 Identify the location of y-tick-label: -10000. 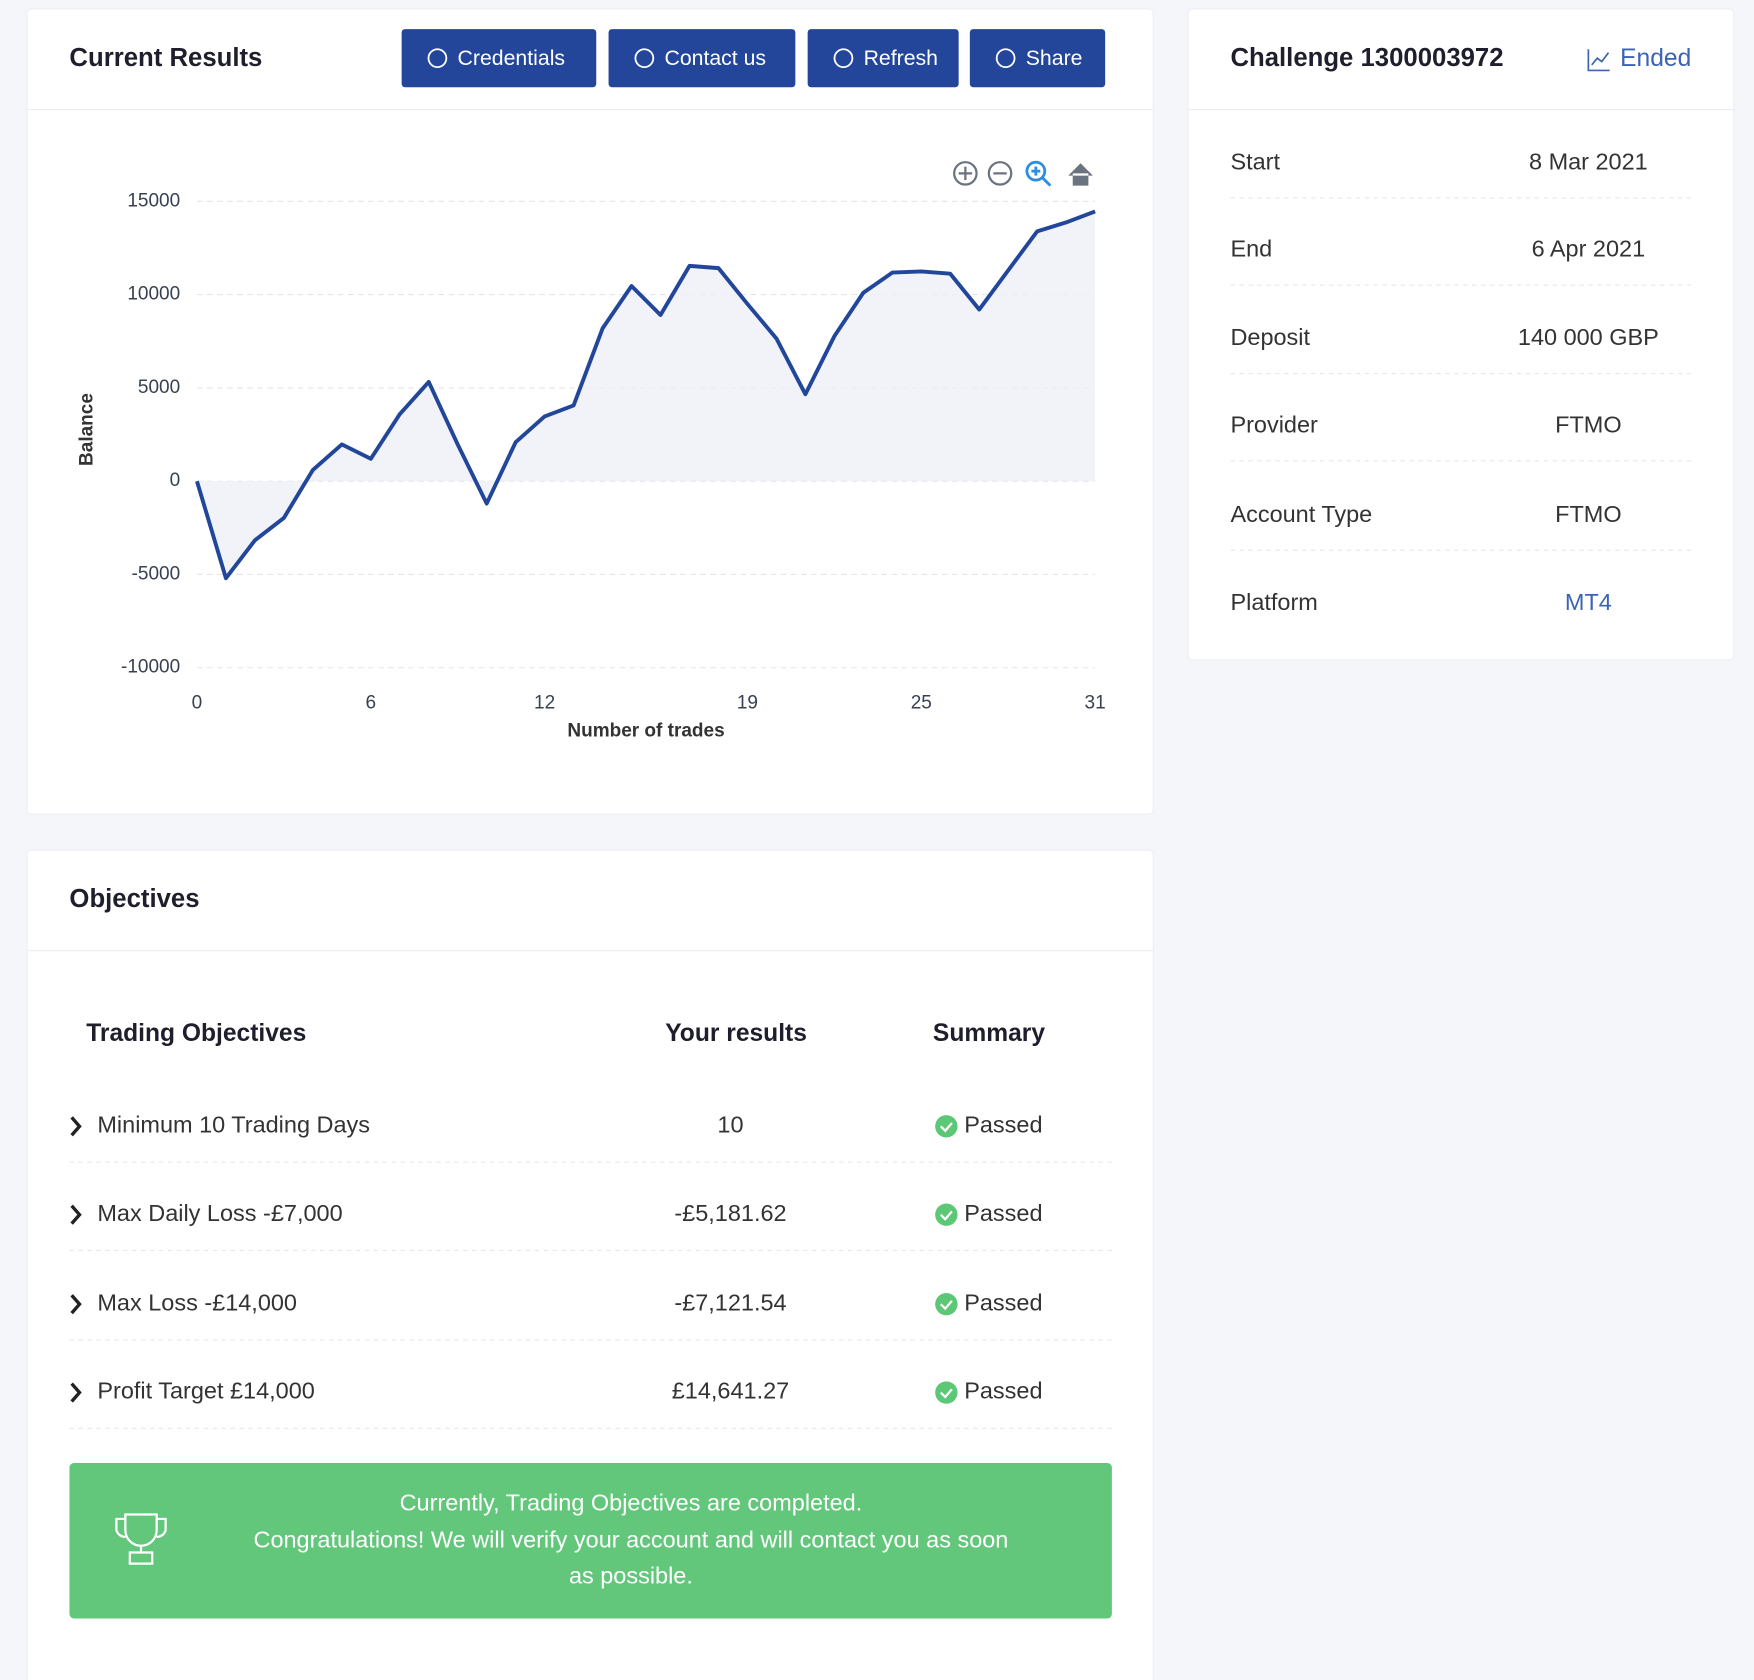
(150, 667).